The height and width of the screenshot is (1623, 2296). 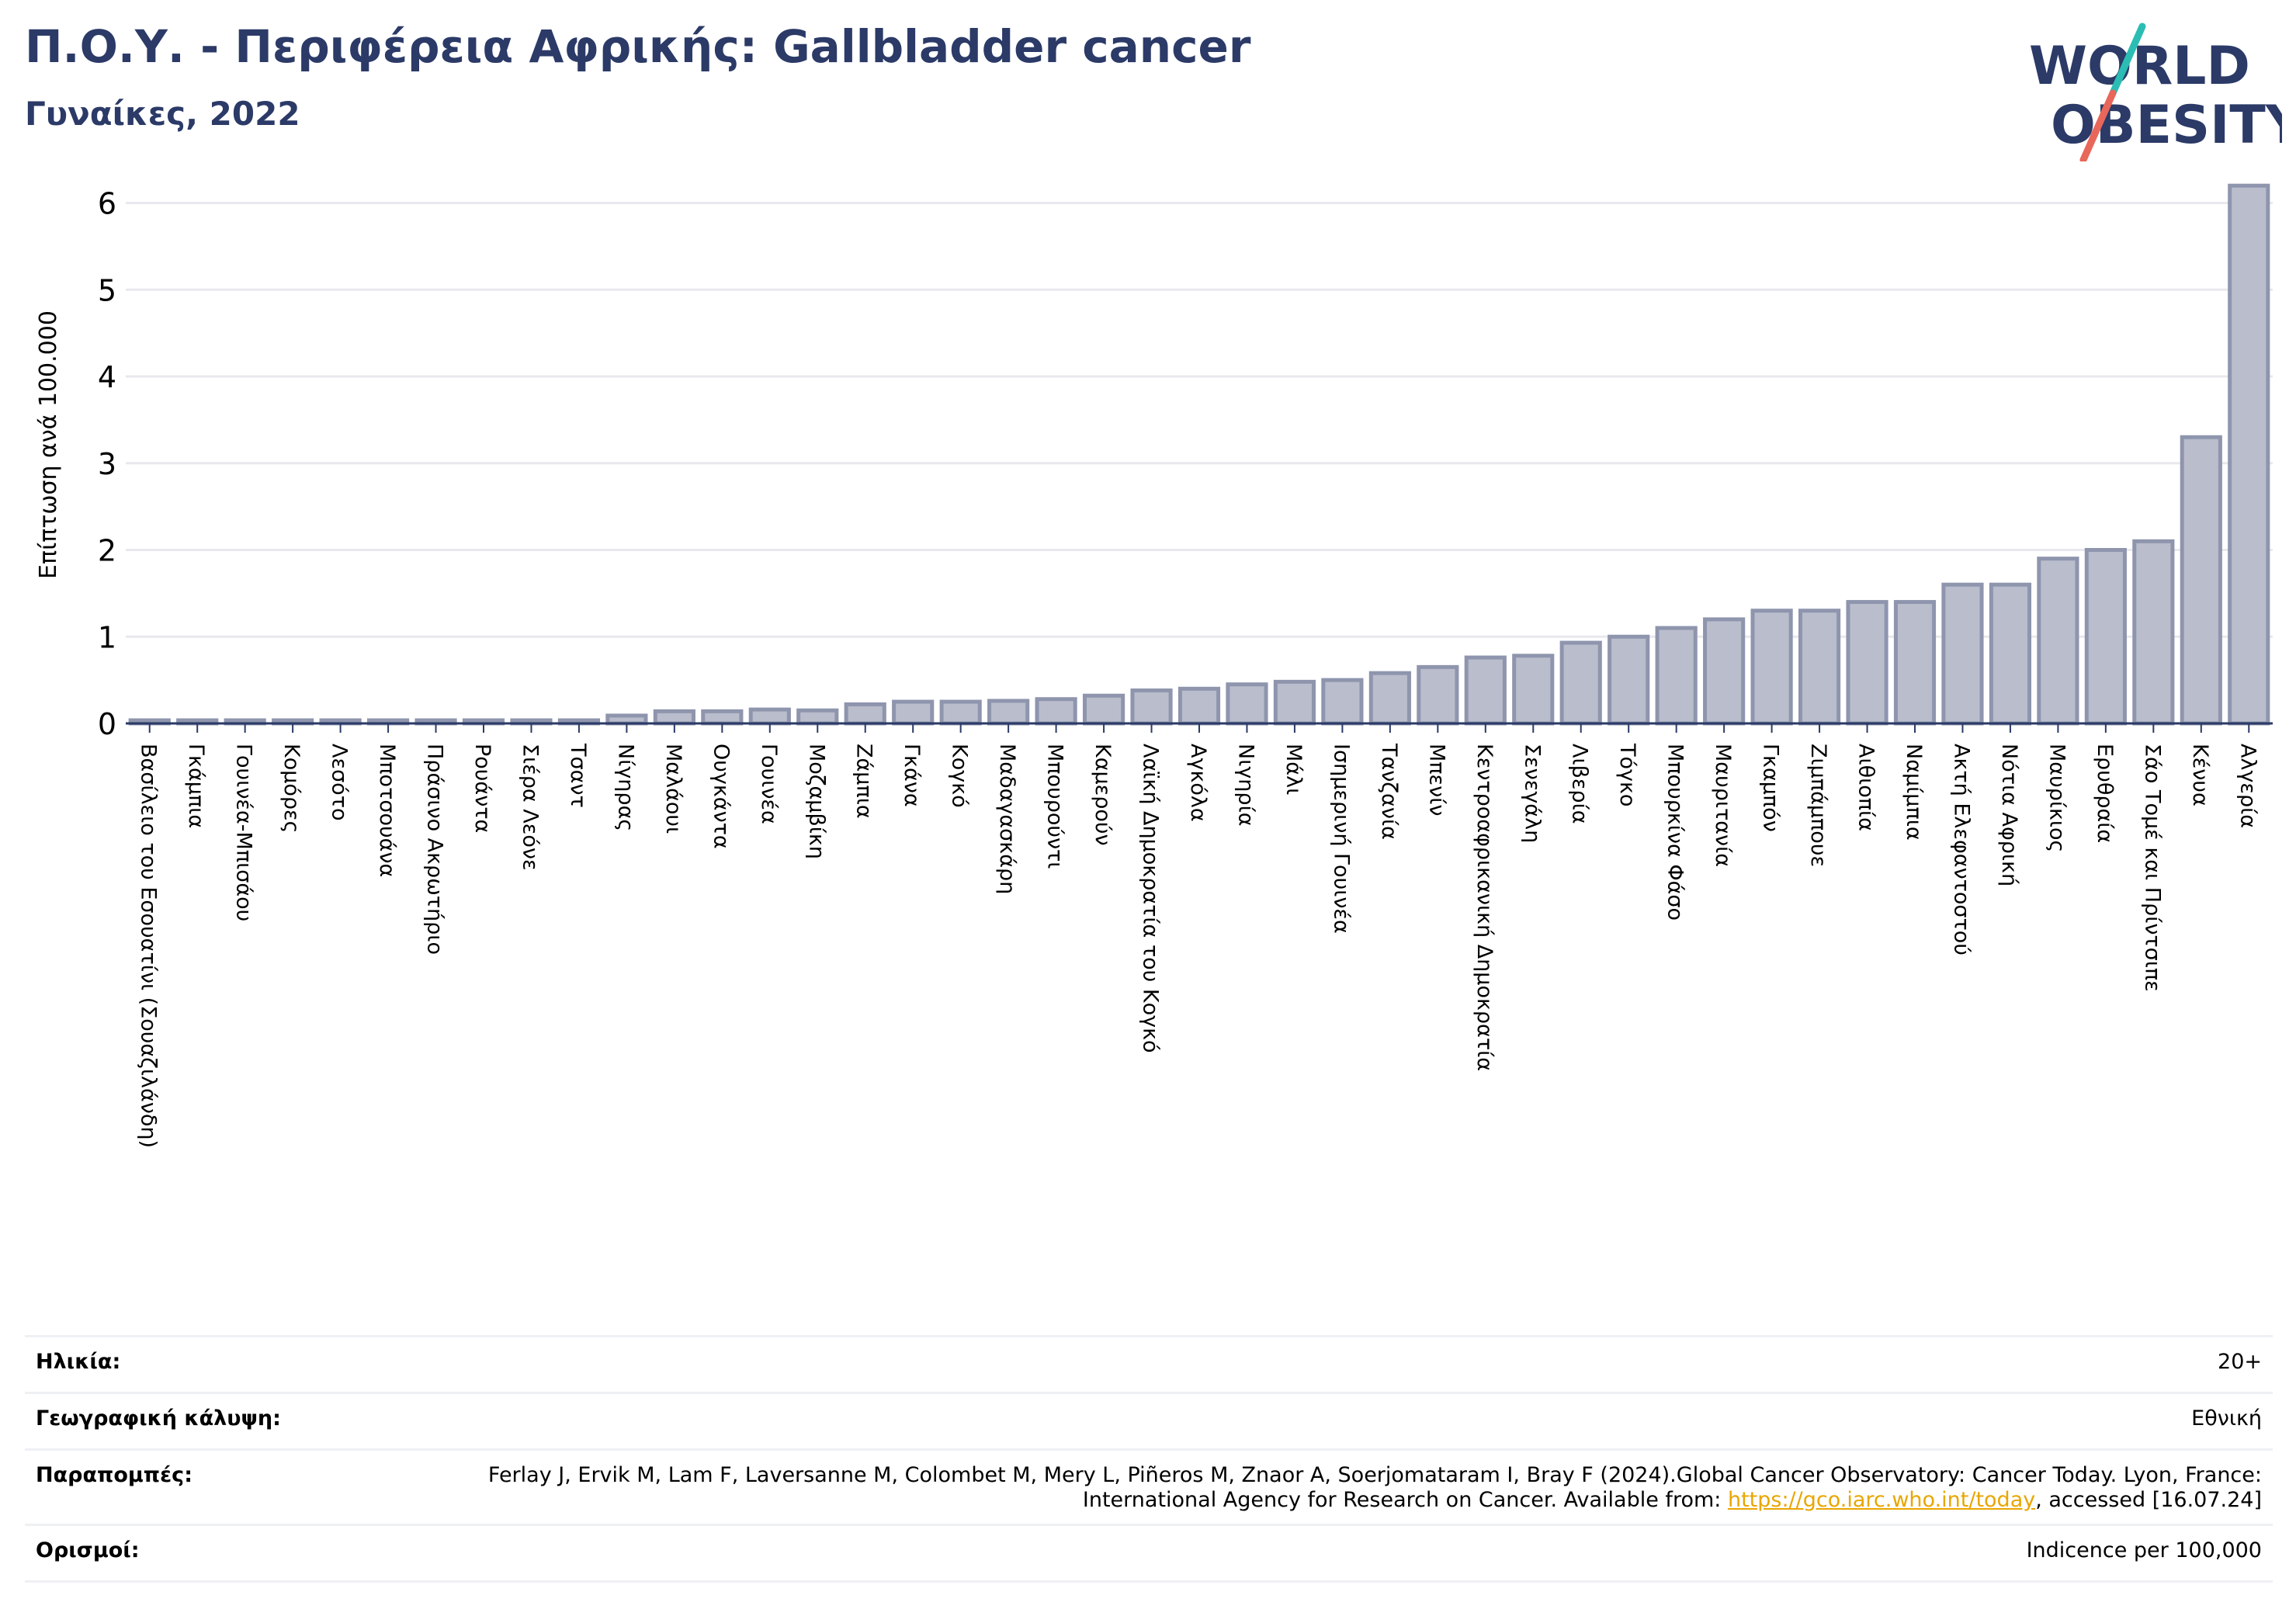 I want to click on x-category-label: Μαυρίκιος, so click(x=2057, y=798).